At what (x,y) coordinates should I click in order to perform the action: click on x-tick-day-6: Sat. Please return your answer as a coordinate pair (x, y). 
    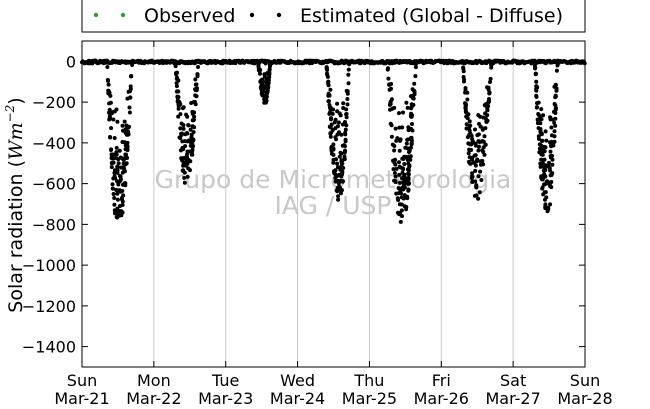
    Looking at the image, I should click on (513, 380).